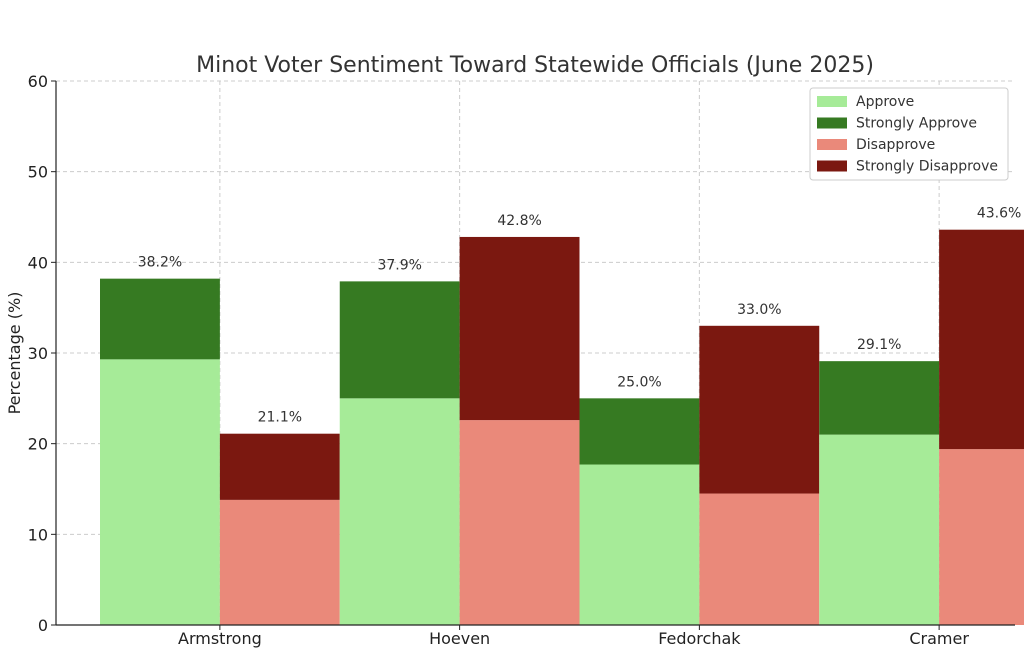 Image resolution: width=1024 pixels, height=667 pixels. What do you see at coordinates (38, 262) in the screenshot?
I see `y-tick-label: 40` at bounding box center [38, 262].